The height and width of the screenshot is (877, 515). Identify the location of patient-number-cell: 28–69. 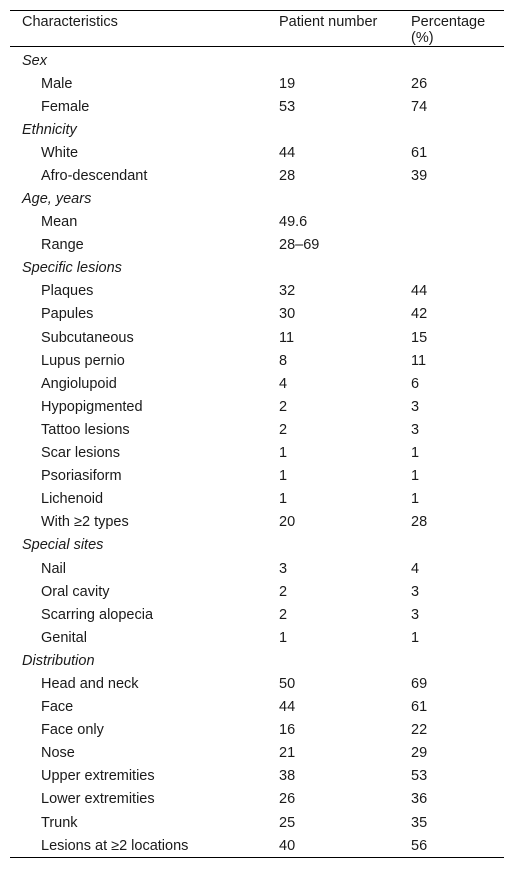
(299, 245).